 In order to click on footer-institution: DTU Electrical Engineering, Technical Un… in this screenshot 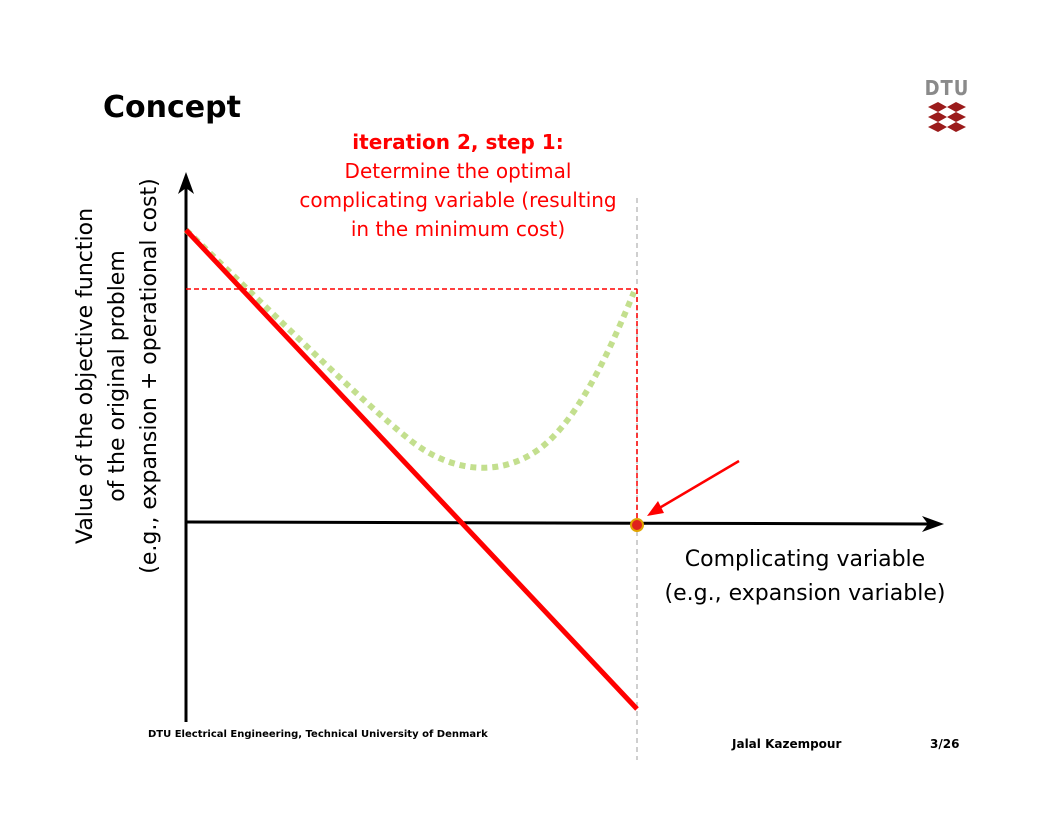, I will do `click(318, 734)`.